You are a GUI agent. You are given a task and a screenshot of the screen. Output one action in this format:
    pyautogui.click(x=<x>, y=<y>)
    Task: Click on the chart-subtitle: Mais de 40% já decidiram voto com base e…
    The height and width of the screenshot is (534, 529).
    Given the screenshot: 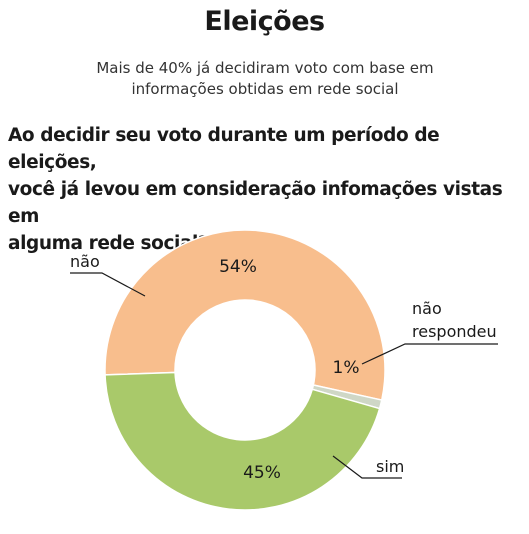 What is the action you would take?
    pyautogui.click(x=265, y=79)
    